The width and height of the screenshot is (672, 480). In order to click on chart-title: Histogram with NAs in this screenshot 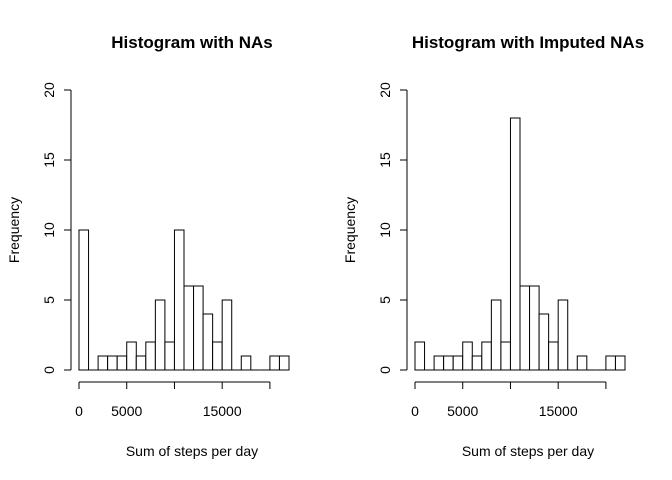, I will do `click(192, 42)`.